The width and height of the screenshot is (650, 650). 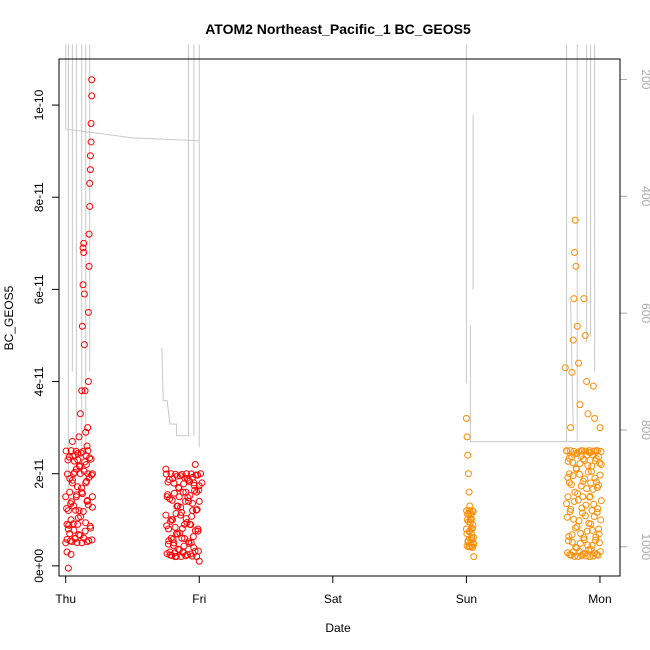 I want to click on y-tick-label: 8e-11, so click(x=39, y=197).